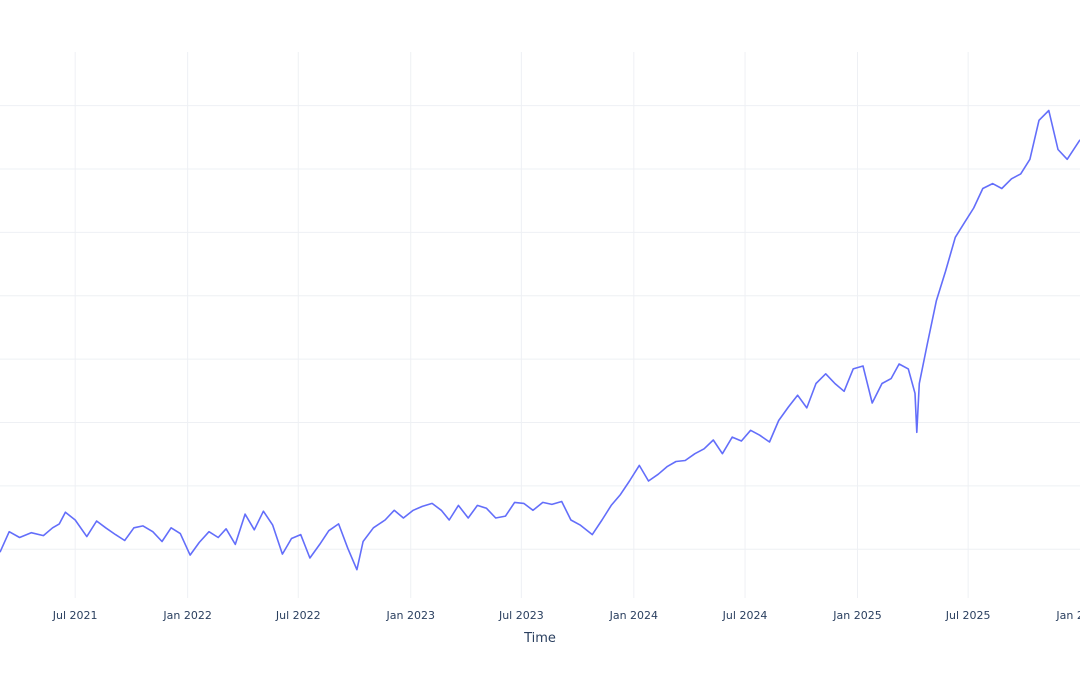  What do you see at coordinates (745, 615) in the screenshot?
I see `x-tick-label: Jul 2024` at bounding box center [745, 615].